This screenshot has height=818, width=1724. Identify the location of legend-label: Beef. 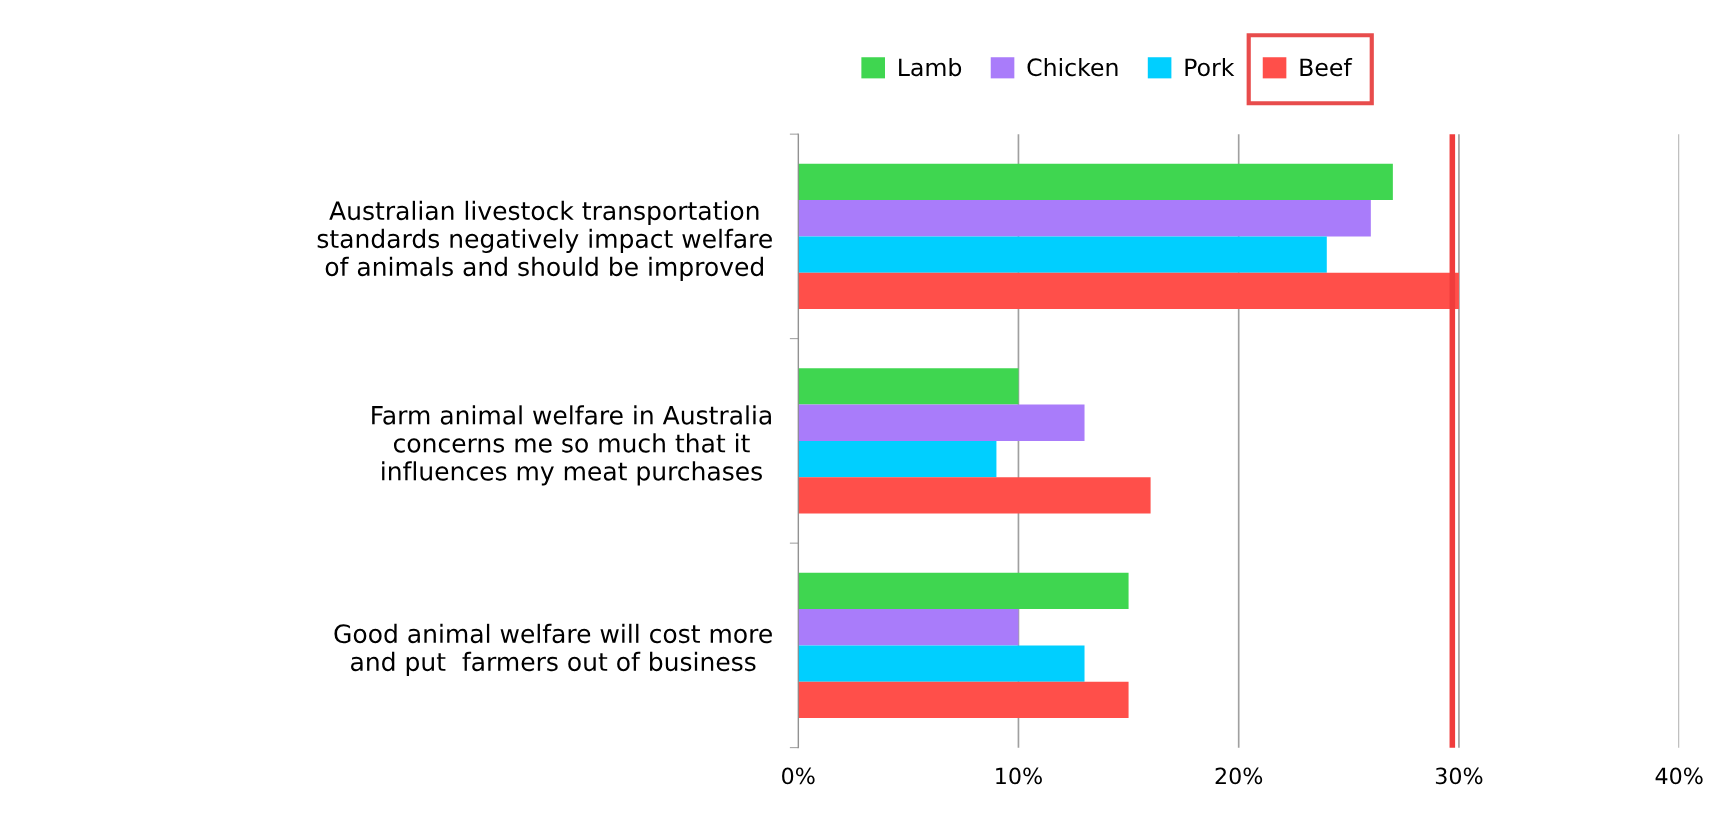
(1326, 67).